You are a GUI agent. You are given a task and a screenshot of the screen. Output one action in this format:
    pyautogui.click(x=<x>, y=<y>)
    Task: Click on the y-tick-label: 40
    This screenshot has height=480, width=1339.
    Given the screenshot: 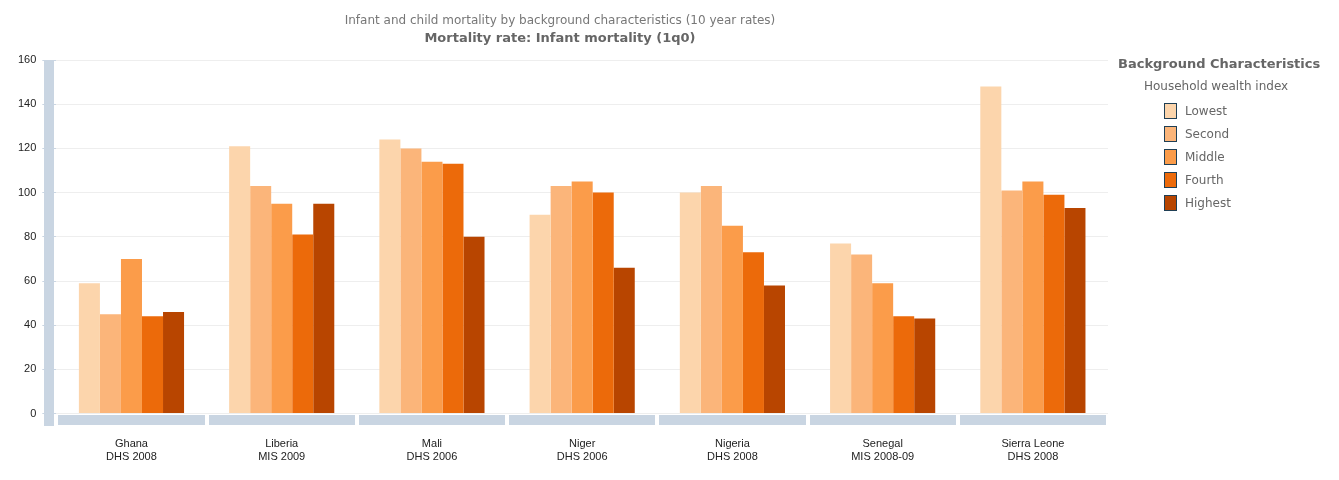 What is the action you would take?
    pyautogui.click(x=30, y=324)
    